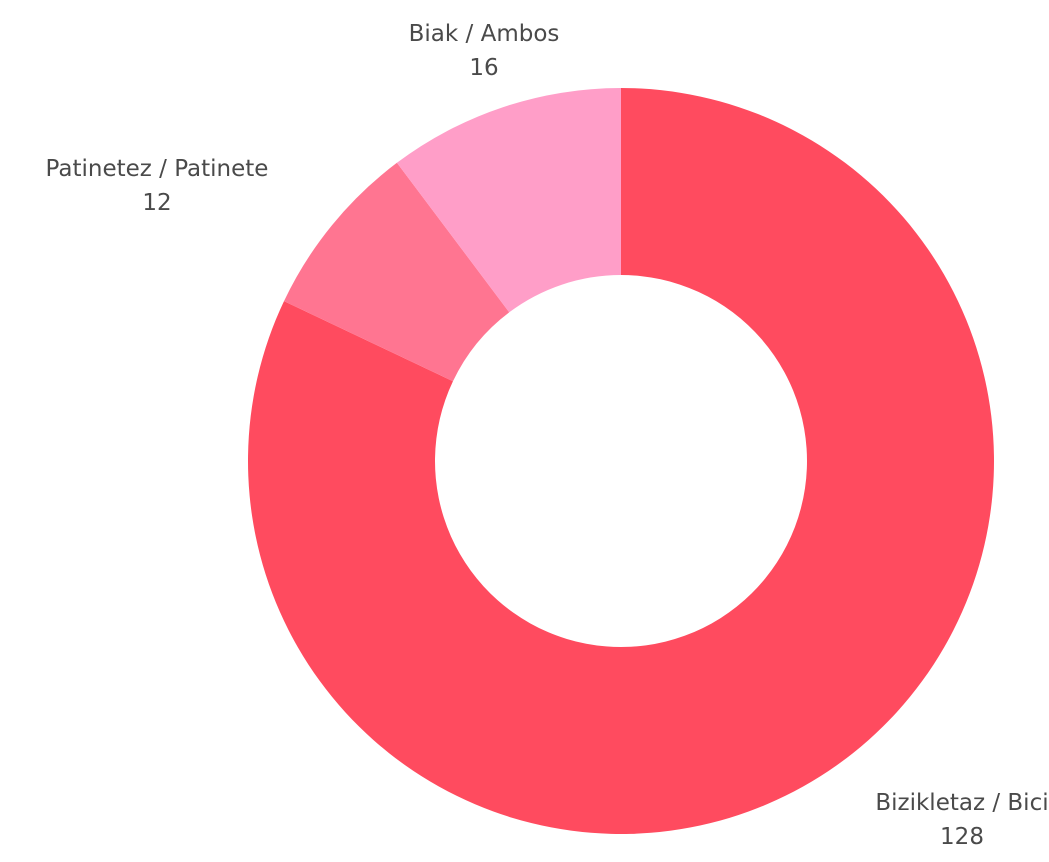  Describe the element at coordinates (156, 203) in the screenshot. I see `slice-label-value: 12` at that location.